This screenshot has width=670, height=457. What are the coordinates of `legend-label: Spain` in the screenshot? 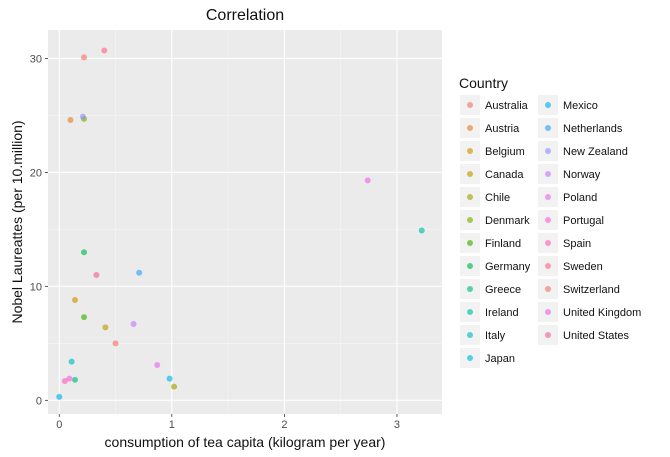 It's located at (577, 244).